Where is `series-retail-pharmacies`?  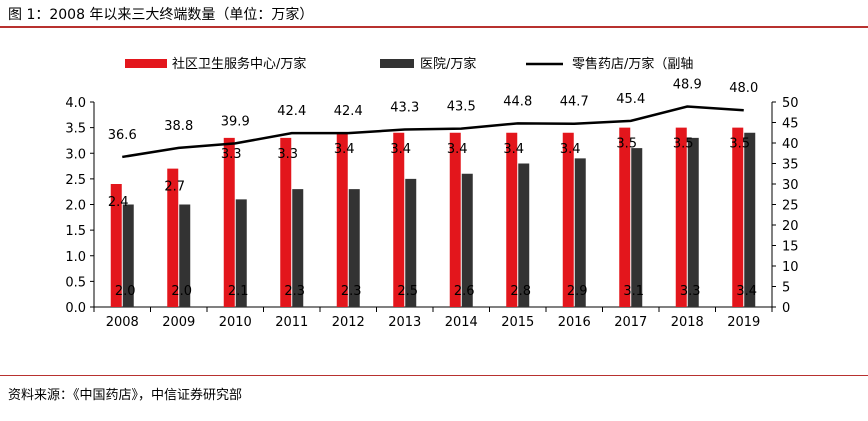 series-retail-pharmacies is located at coordinates (433, 132).